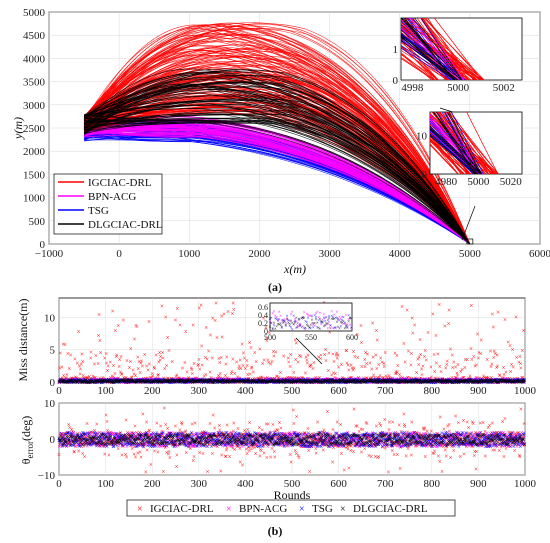 The width and height of the screenshot is (550, 543). What do you see at coordinates (59, 391) in the screenshot?
I see `x-tick-label: 0` at bounding box center [59, 391].